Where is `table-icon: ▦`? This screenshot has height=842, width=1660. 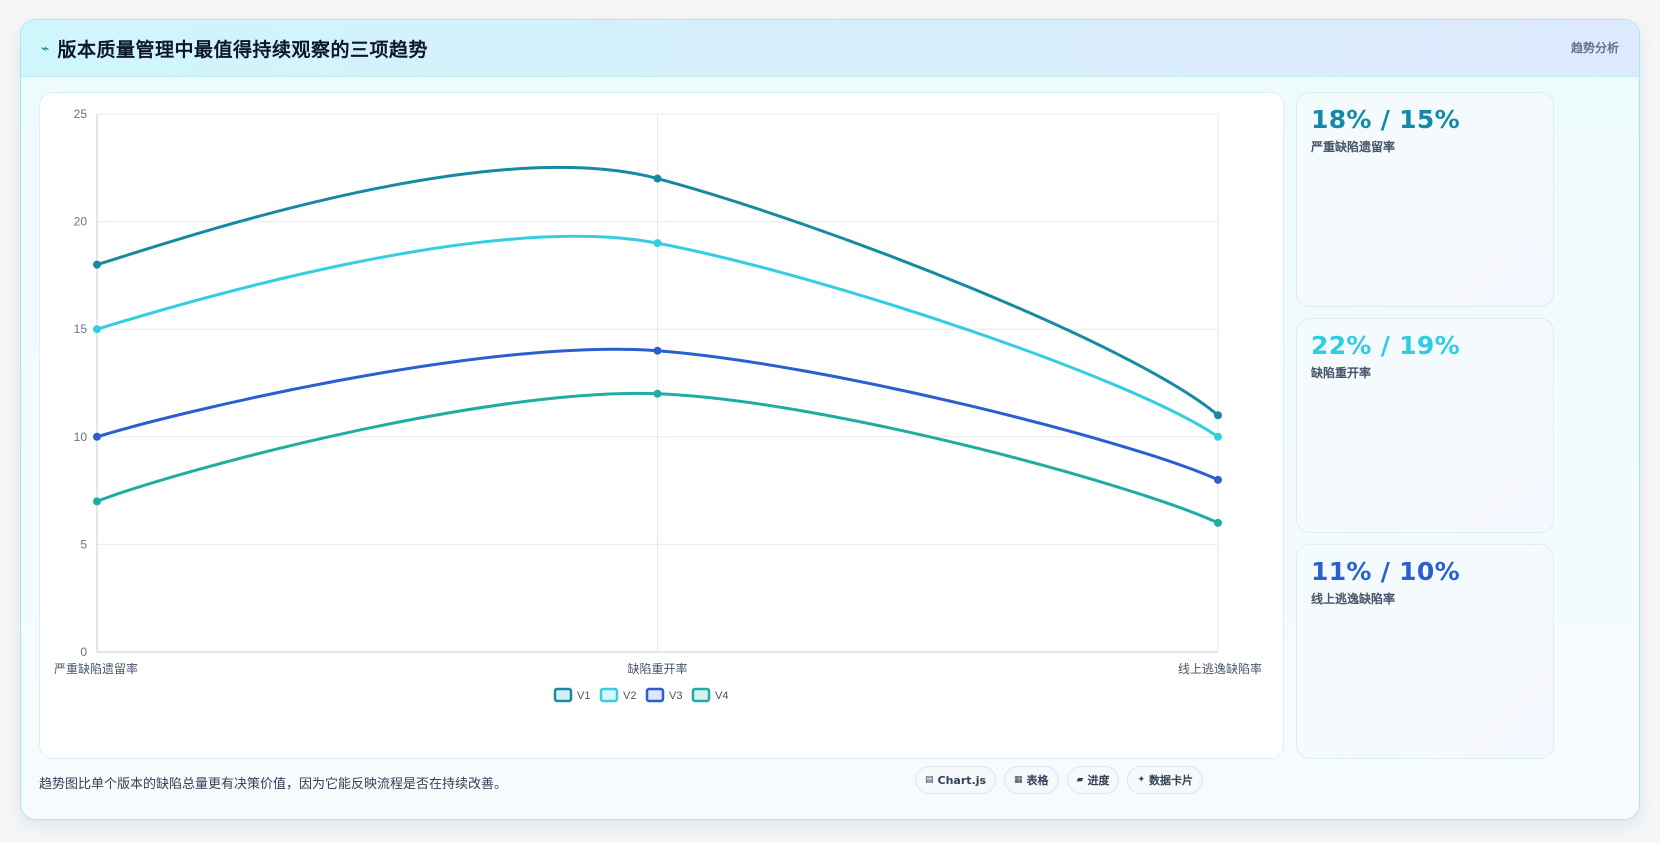
table-icon: ▦ is located at coordinates (1018, 780).